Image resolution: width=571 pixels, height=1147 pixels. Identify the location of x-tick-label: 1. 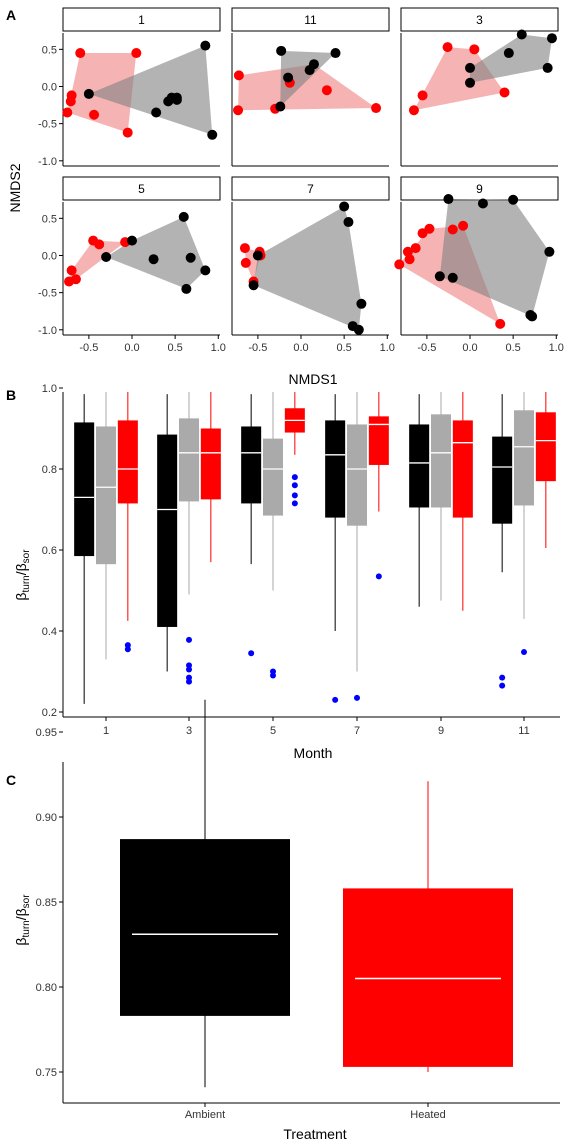
(106, 731).